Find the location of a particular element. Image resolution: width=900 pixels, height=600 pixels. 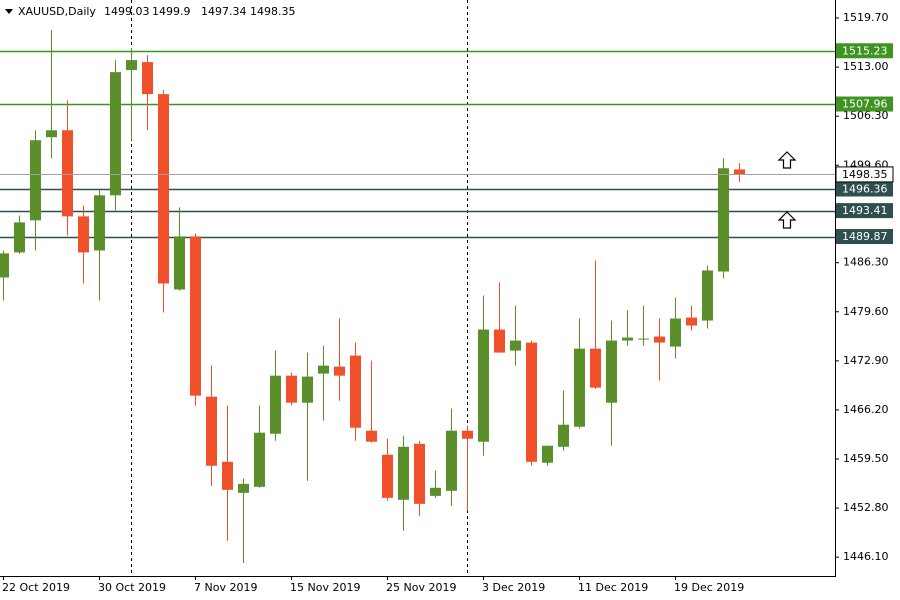

y-tick-label: 1472.90 is located at coordinates (866, 360).